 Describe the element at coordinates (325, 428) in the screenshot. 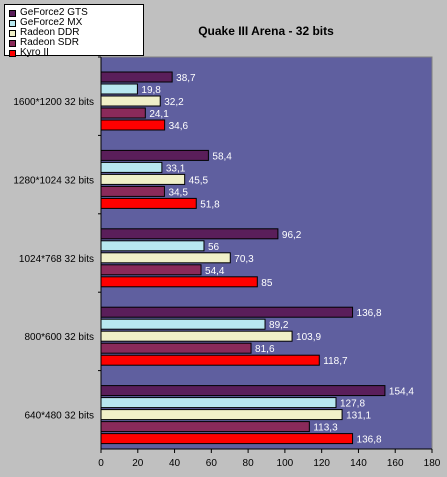

I see `data-label: 113,3` at that location.